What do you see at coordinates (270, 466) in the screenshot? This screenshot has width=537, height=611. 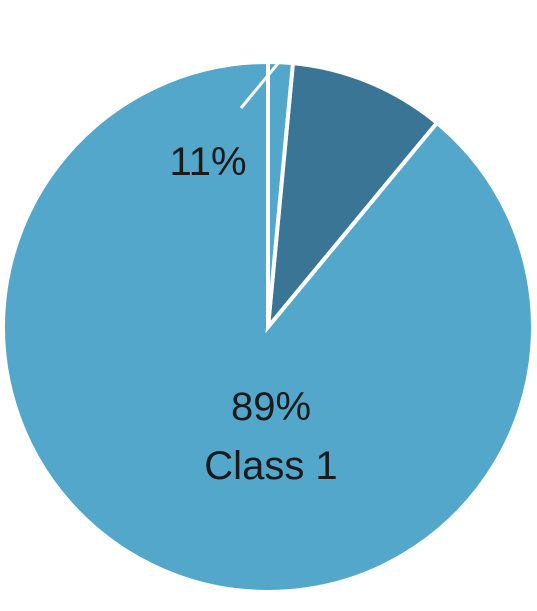 I see `slice-name-class-1: Class 1` at bounding box center [270, 466].